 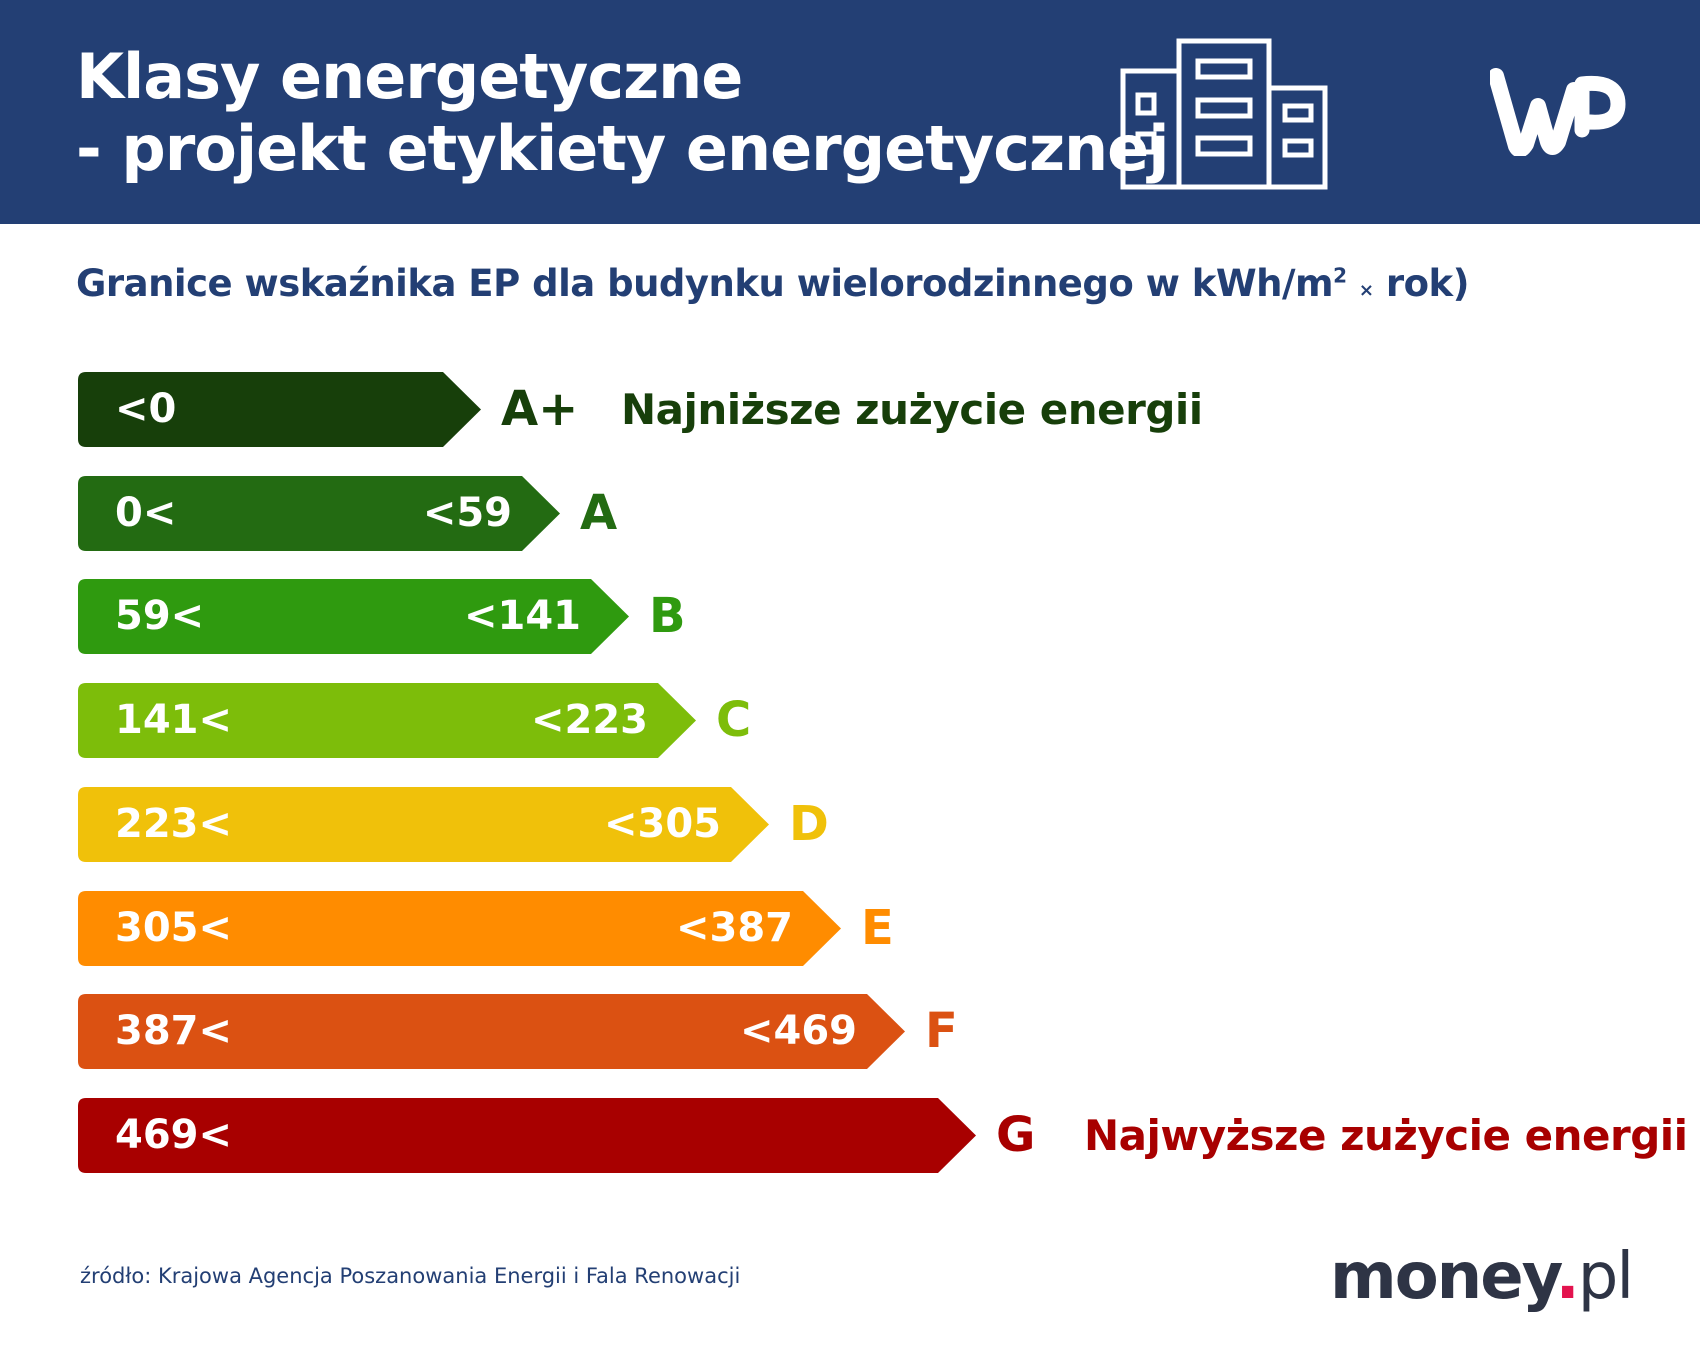 I want to click on wp-logo, so click(x=1558, y=112).